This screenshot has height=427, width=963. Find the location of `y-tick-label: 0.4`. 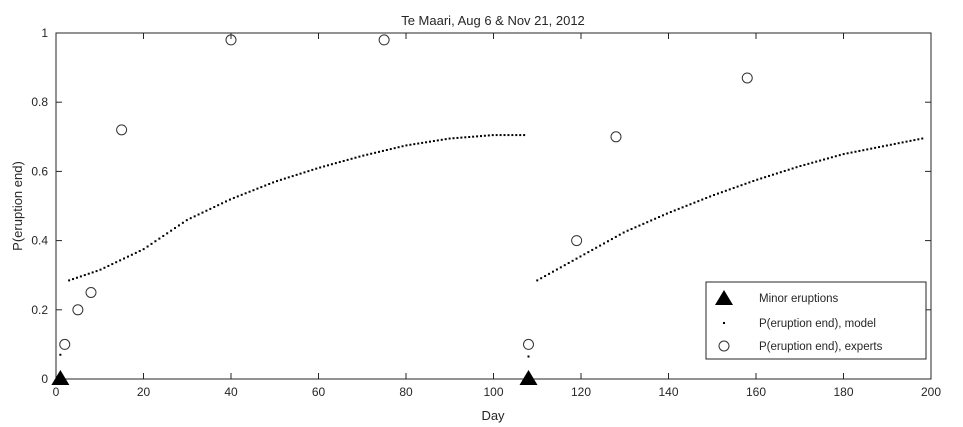

y-tick-label: 0.4 is located at coordinates (39, 241).